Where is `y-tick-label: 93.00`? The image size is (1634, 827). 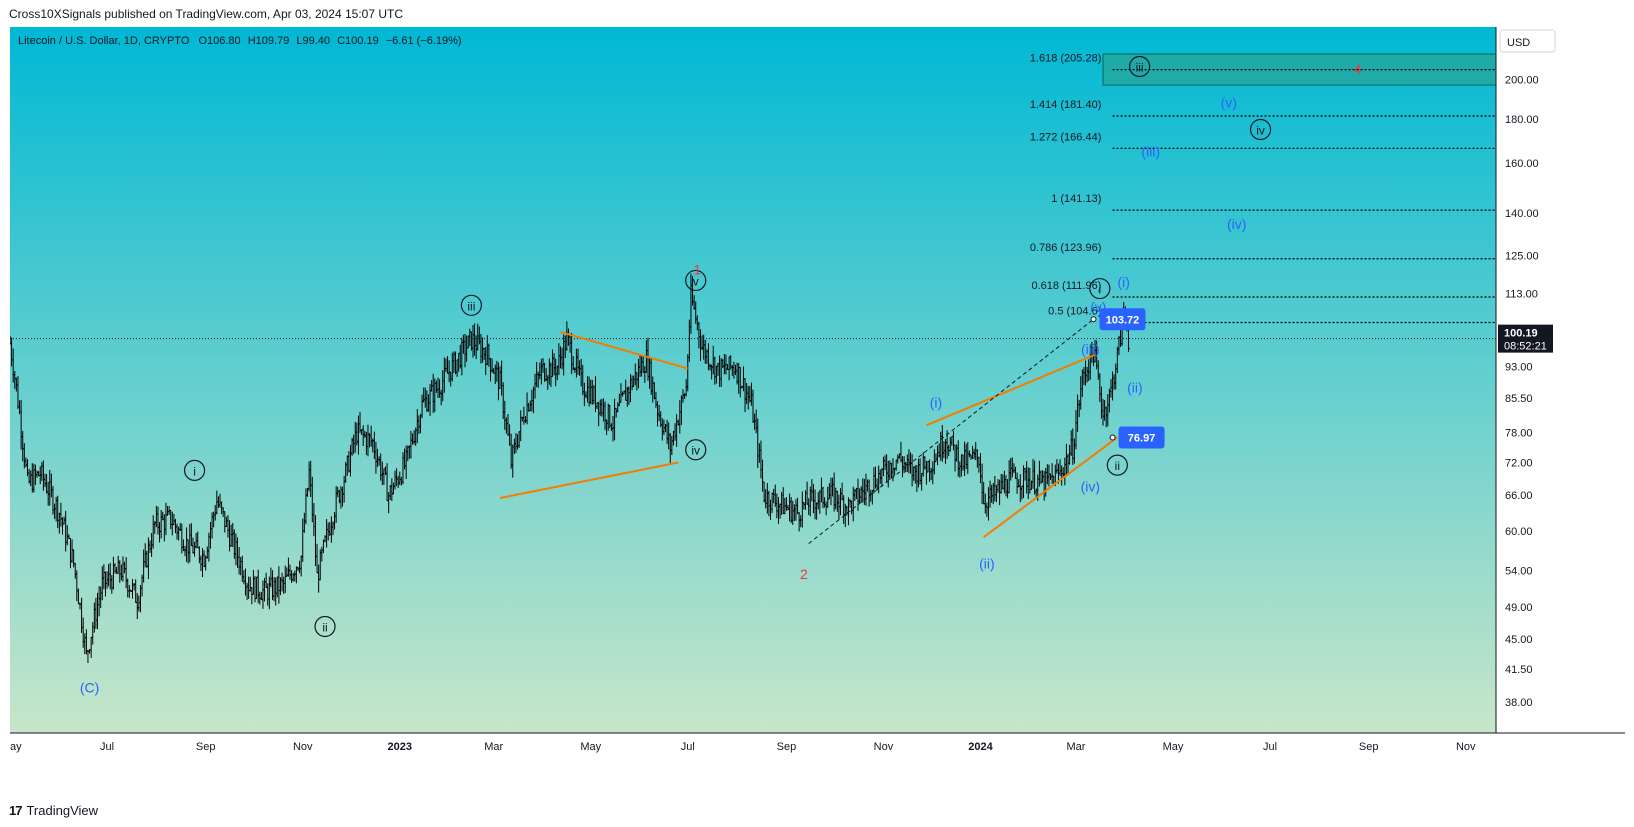 y-tick-label: 93.00 is located at coordinates (1519, 368).